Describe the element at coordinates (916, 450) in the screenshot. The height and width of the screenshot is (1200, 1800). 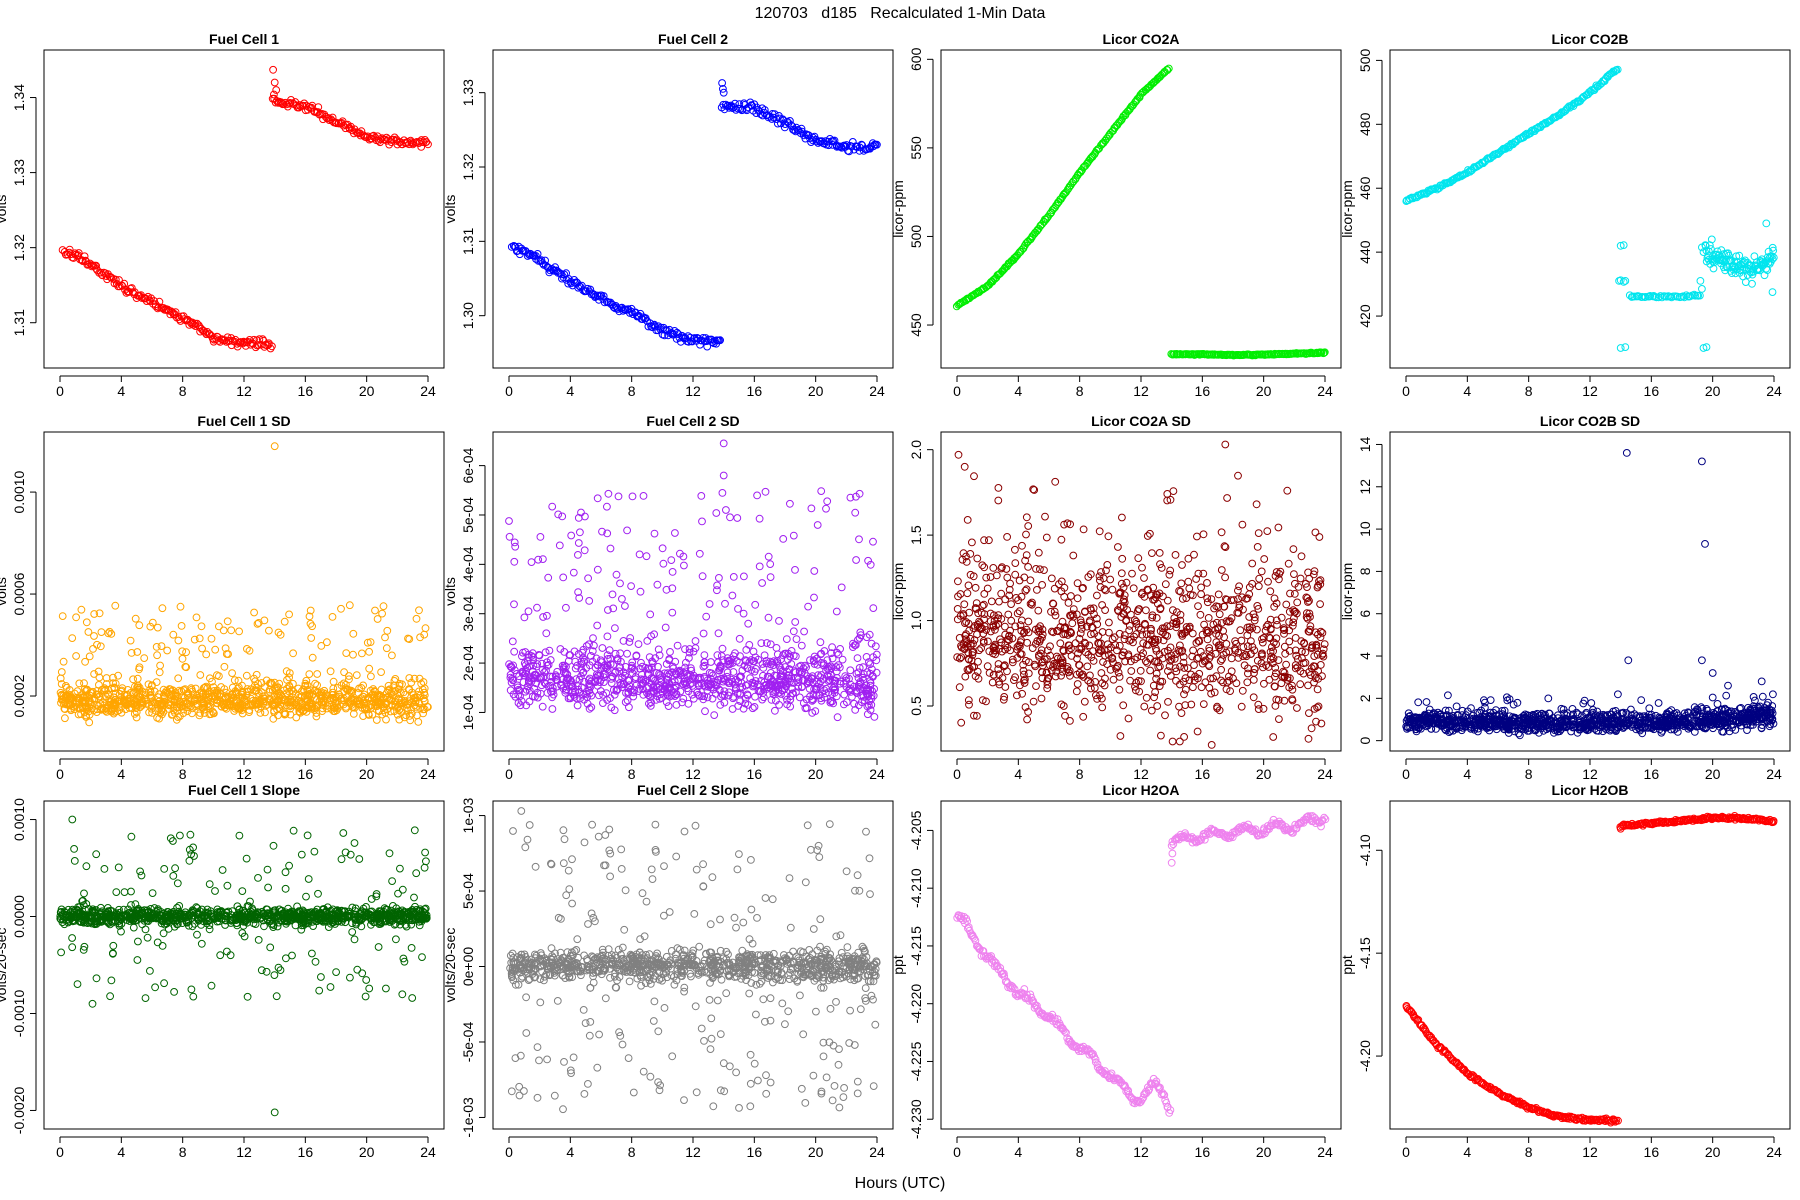
I see `co2asd-y-tick-label: 2.0` at that location.